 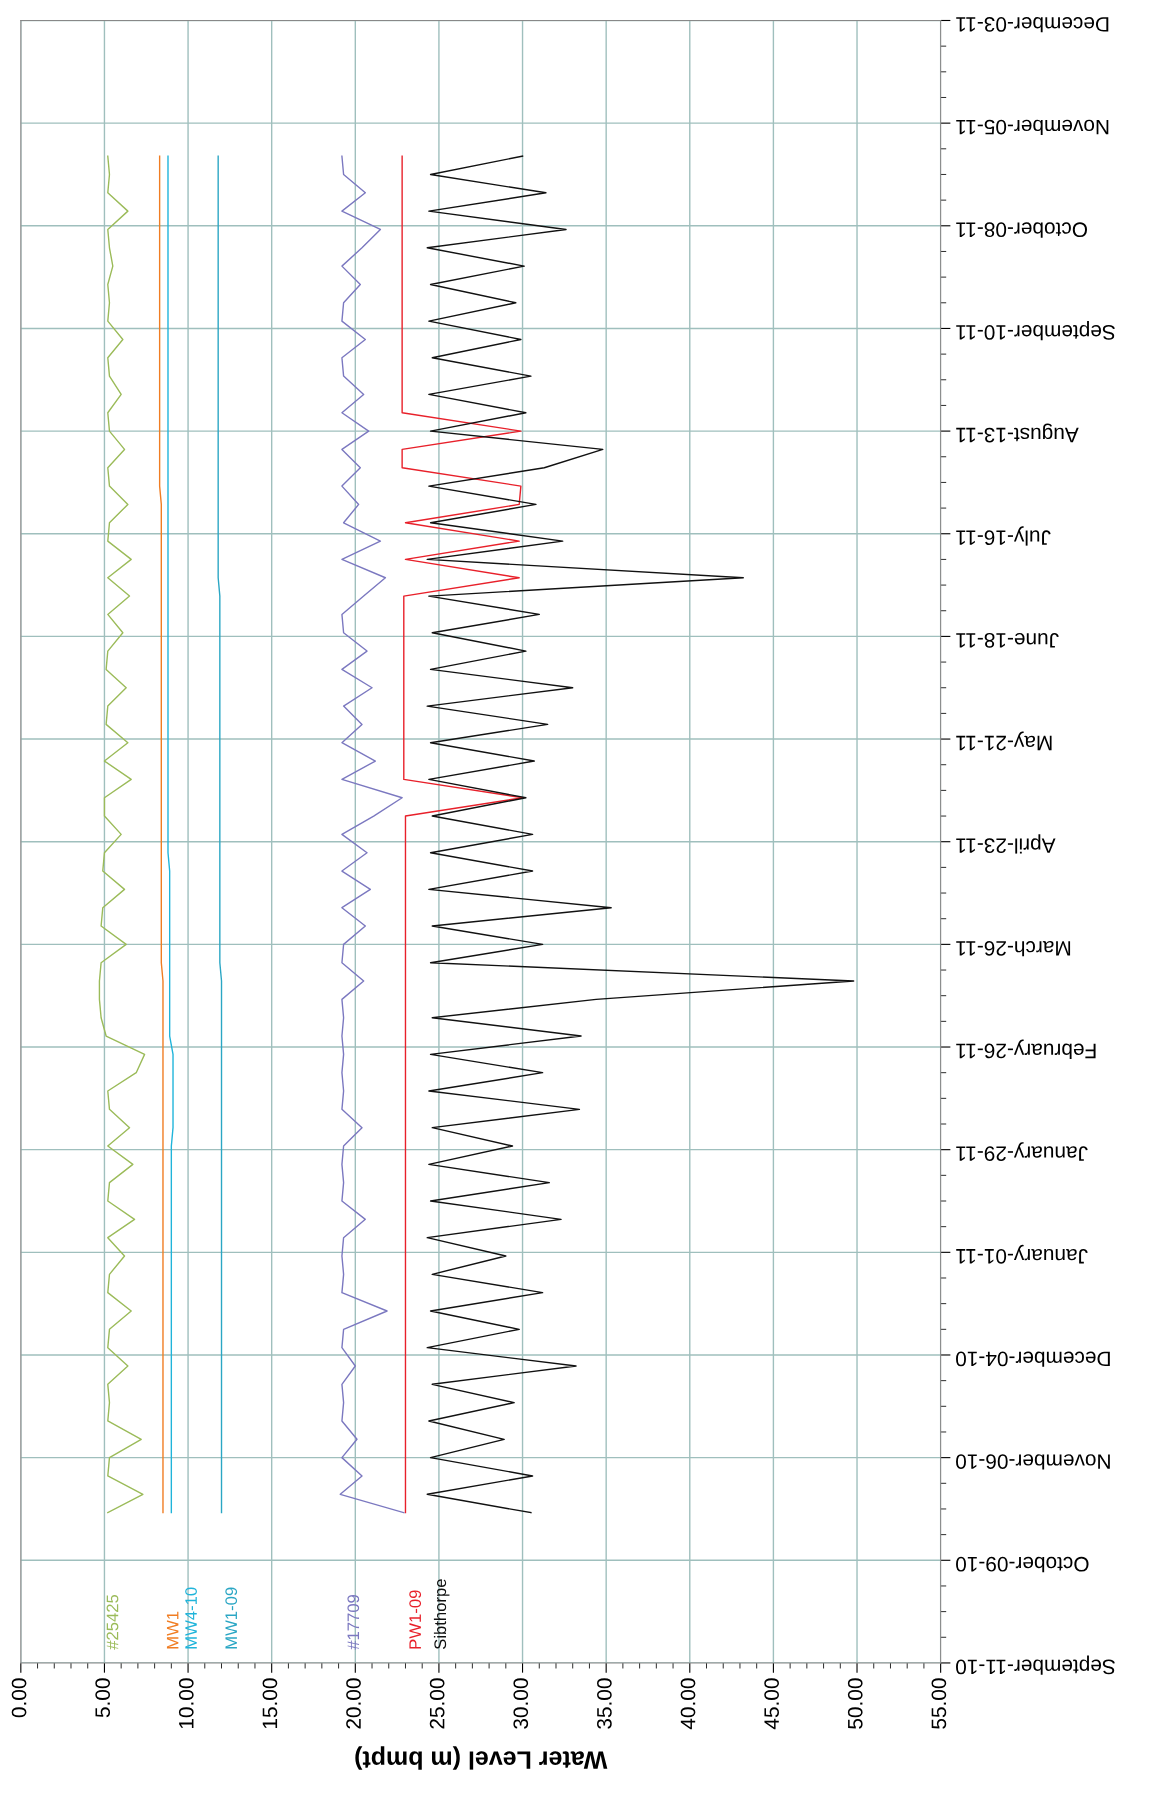 What do you see at coordinates (521, 1703) in the screenshot?
I see `x-tick-label: 30.00` at bounding box center [521, 1703].